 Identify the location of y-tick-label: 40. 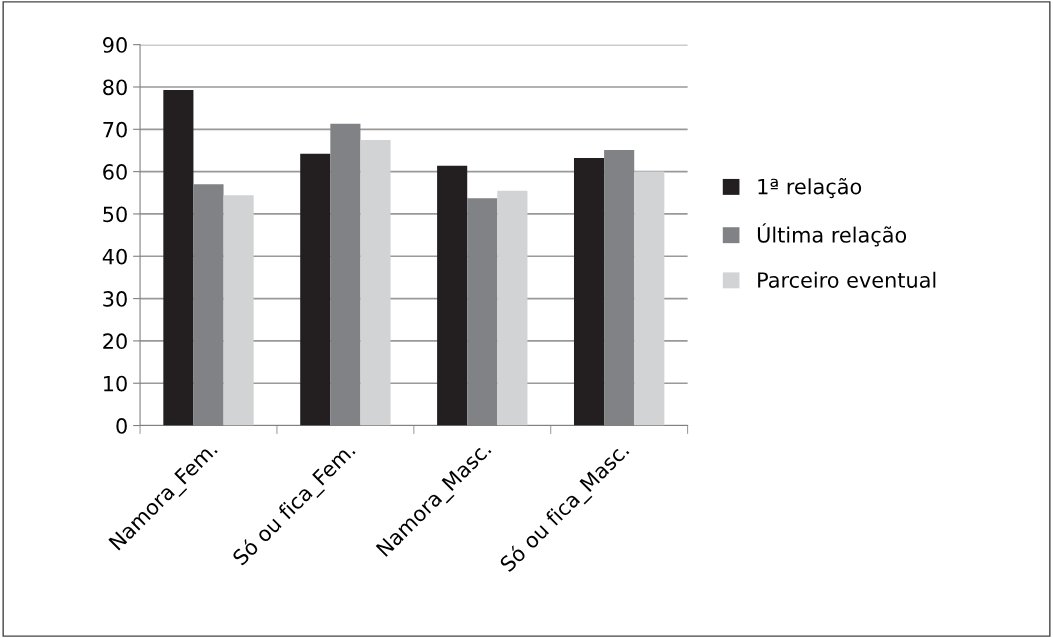
(114, 256).